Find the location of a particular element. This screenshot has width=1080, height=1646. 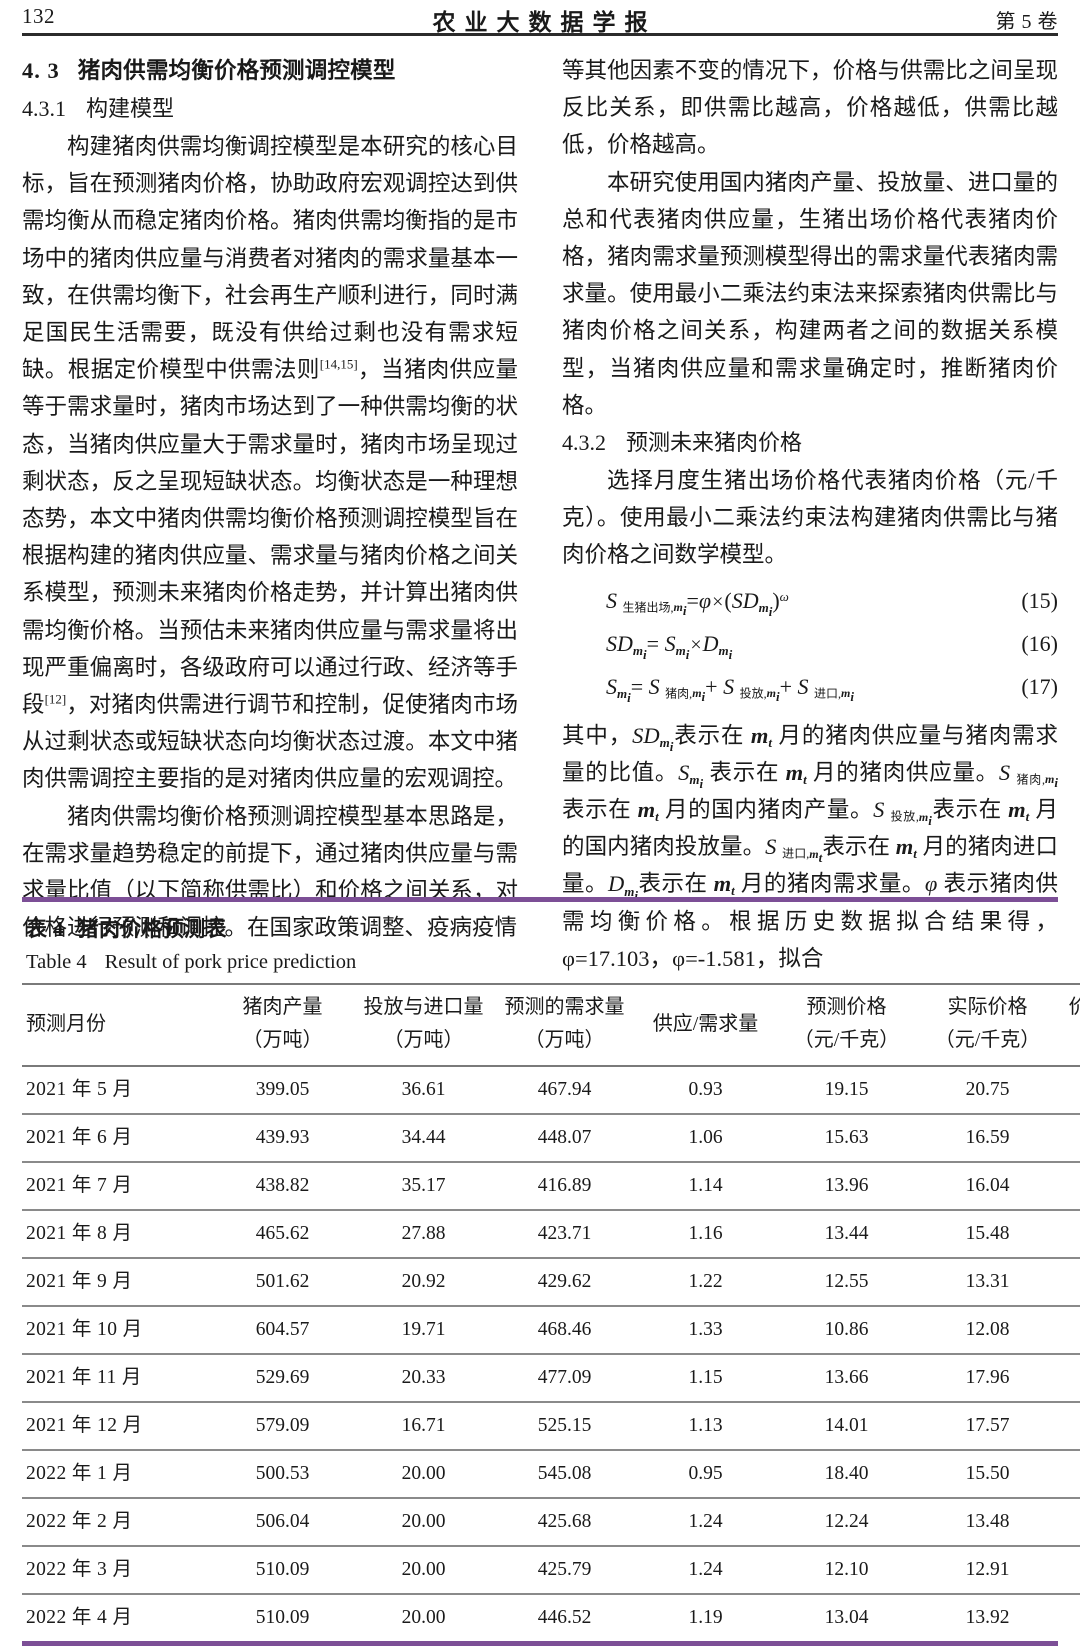

cell-value: 1.19 is located at coordinates (705, 1617).